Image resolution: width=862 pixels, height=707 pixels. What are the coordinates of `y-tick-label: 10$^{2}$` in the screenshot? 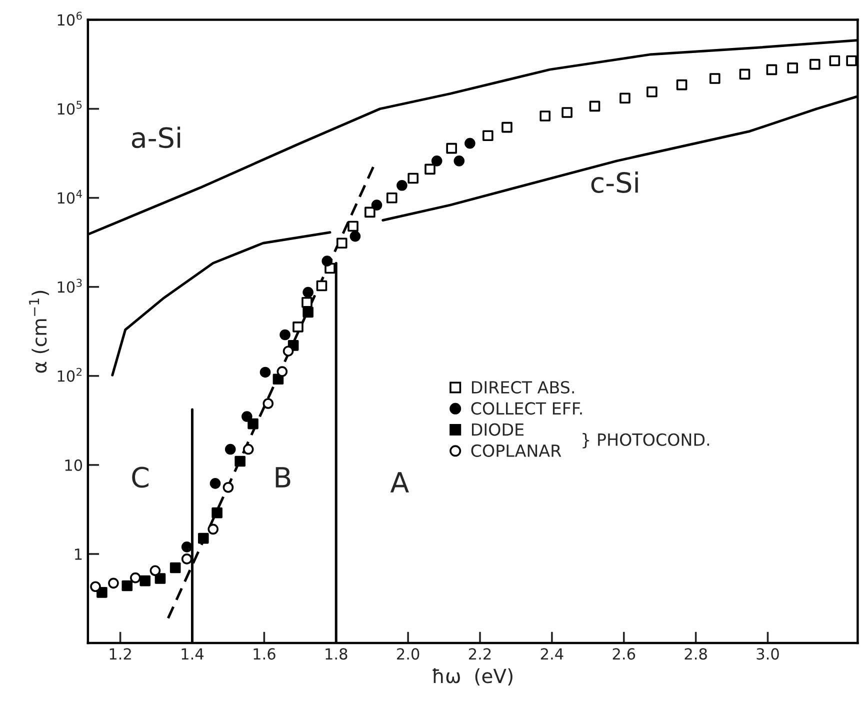 It's located at (70, 375).